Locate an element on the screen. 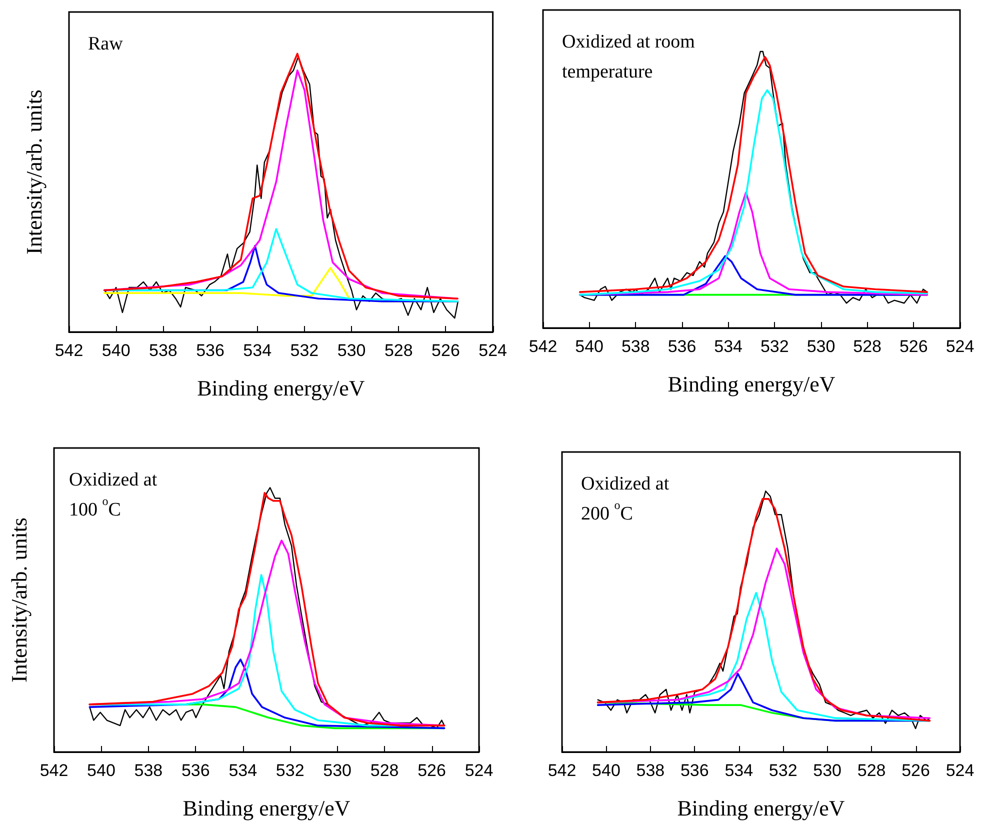 Image resolution: width=995 pixels, height=824 pixels. chart-title: Raw is located at coordinates (106, 44).